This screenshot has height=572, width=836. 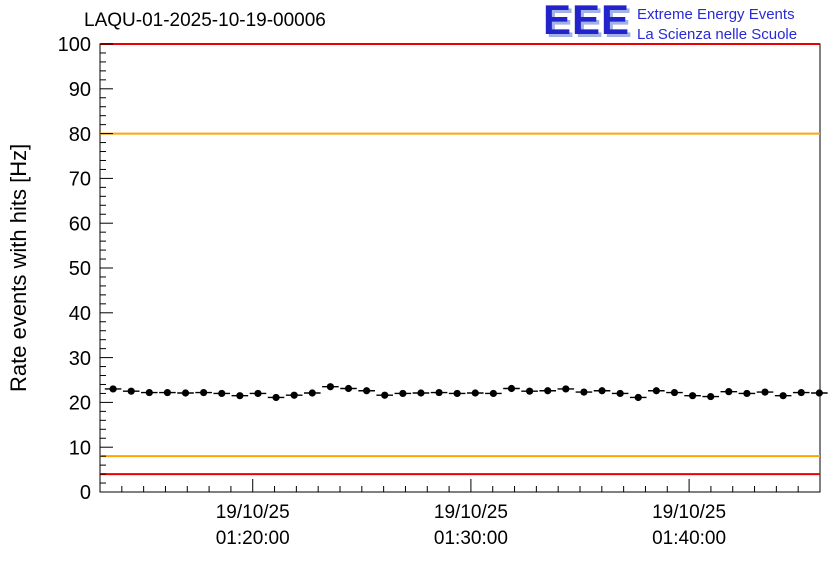 I want to click on y-tick-label: 80, so click(x=80, y=135).